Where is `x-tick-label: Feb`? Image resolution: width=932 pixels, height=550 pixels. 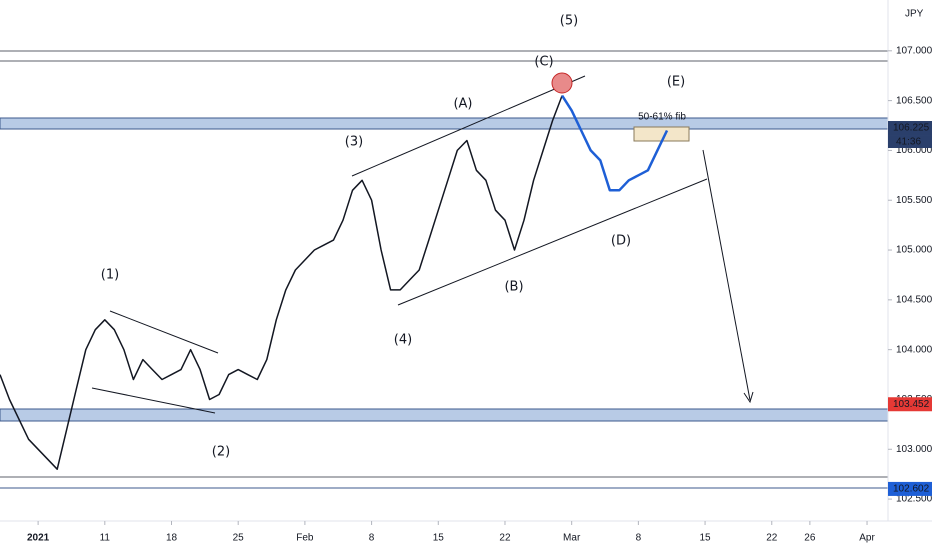
x-tick-label: Feb is located at coordinates (305, 538).